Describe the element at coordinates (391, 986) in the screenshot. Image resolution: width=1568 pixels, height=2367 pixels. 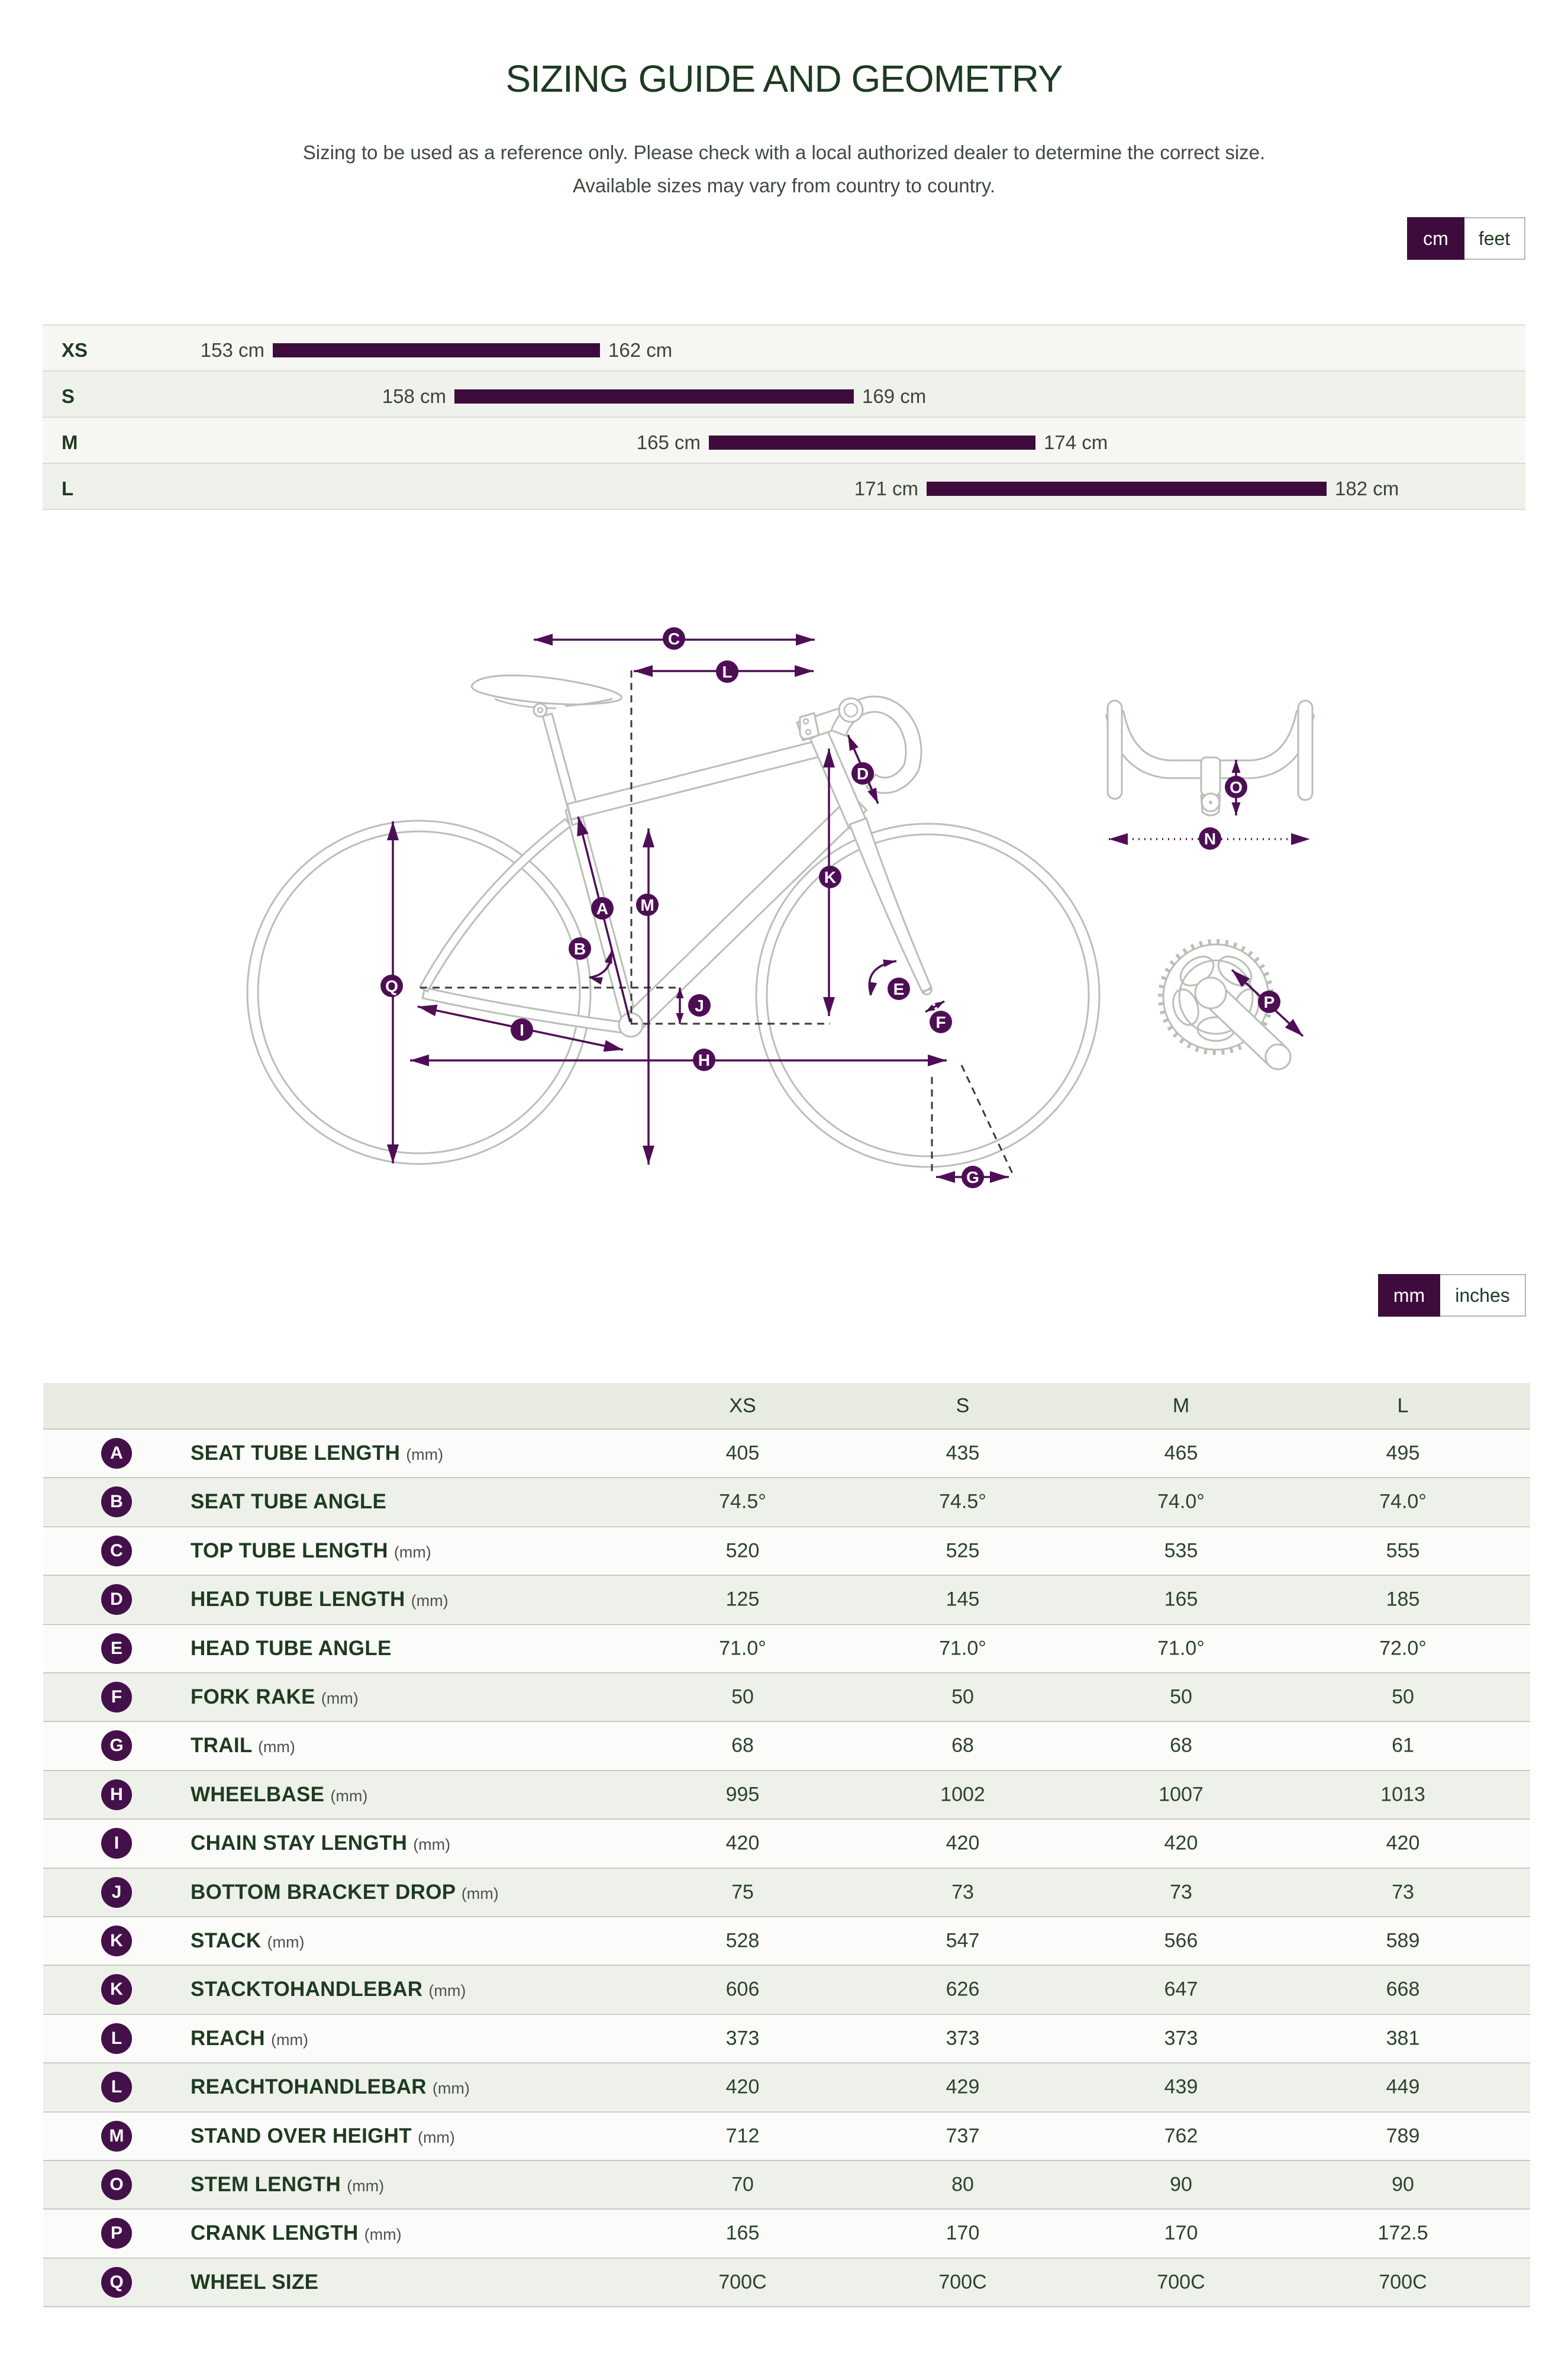
I see `svg-text: Q` at that location.